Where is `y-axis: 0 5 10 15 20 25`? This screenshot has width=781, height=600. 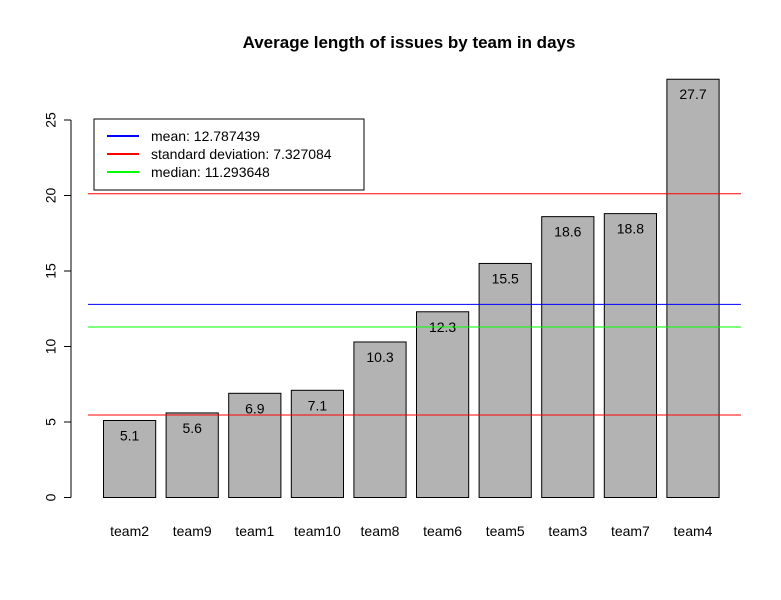 y-axis: 0 5 10 15 20 25 is located at coordinates (57, 306).